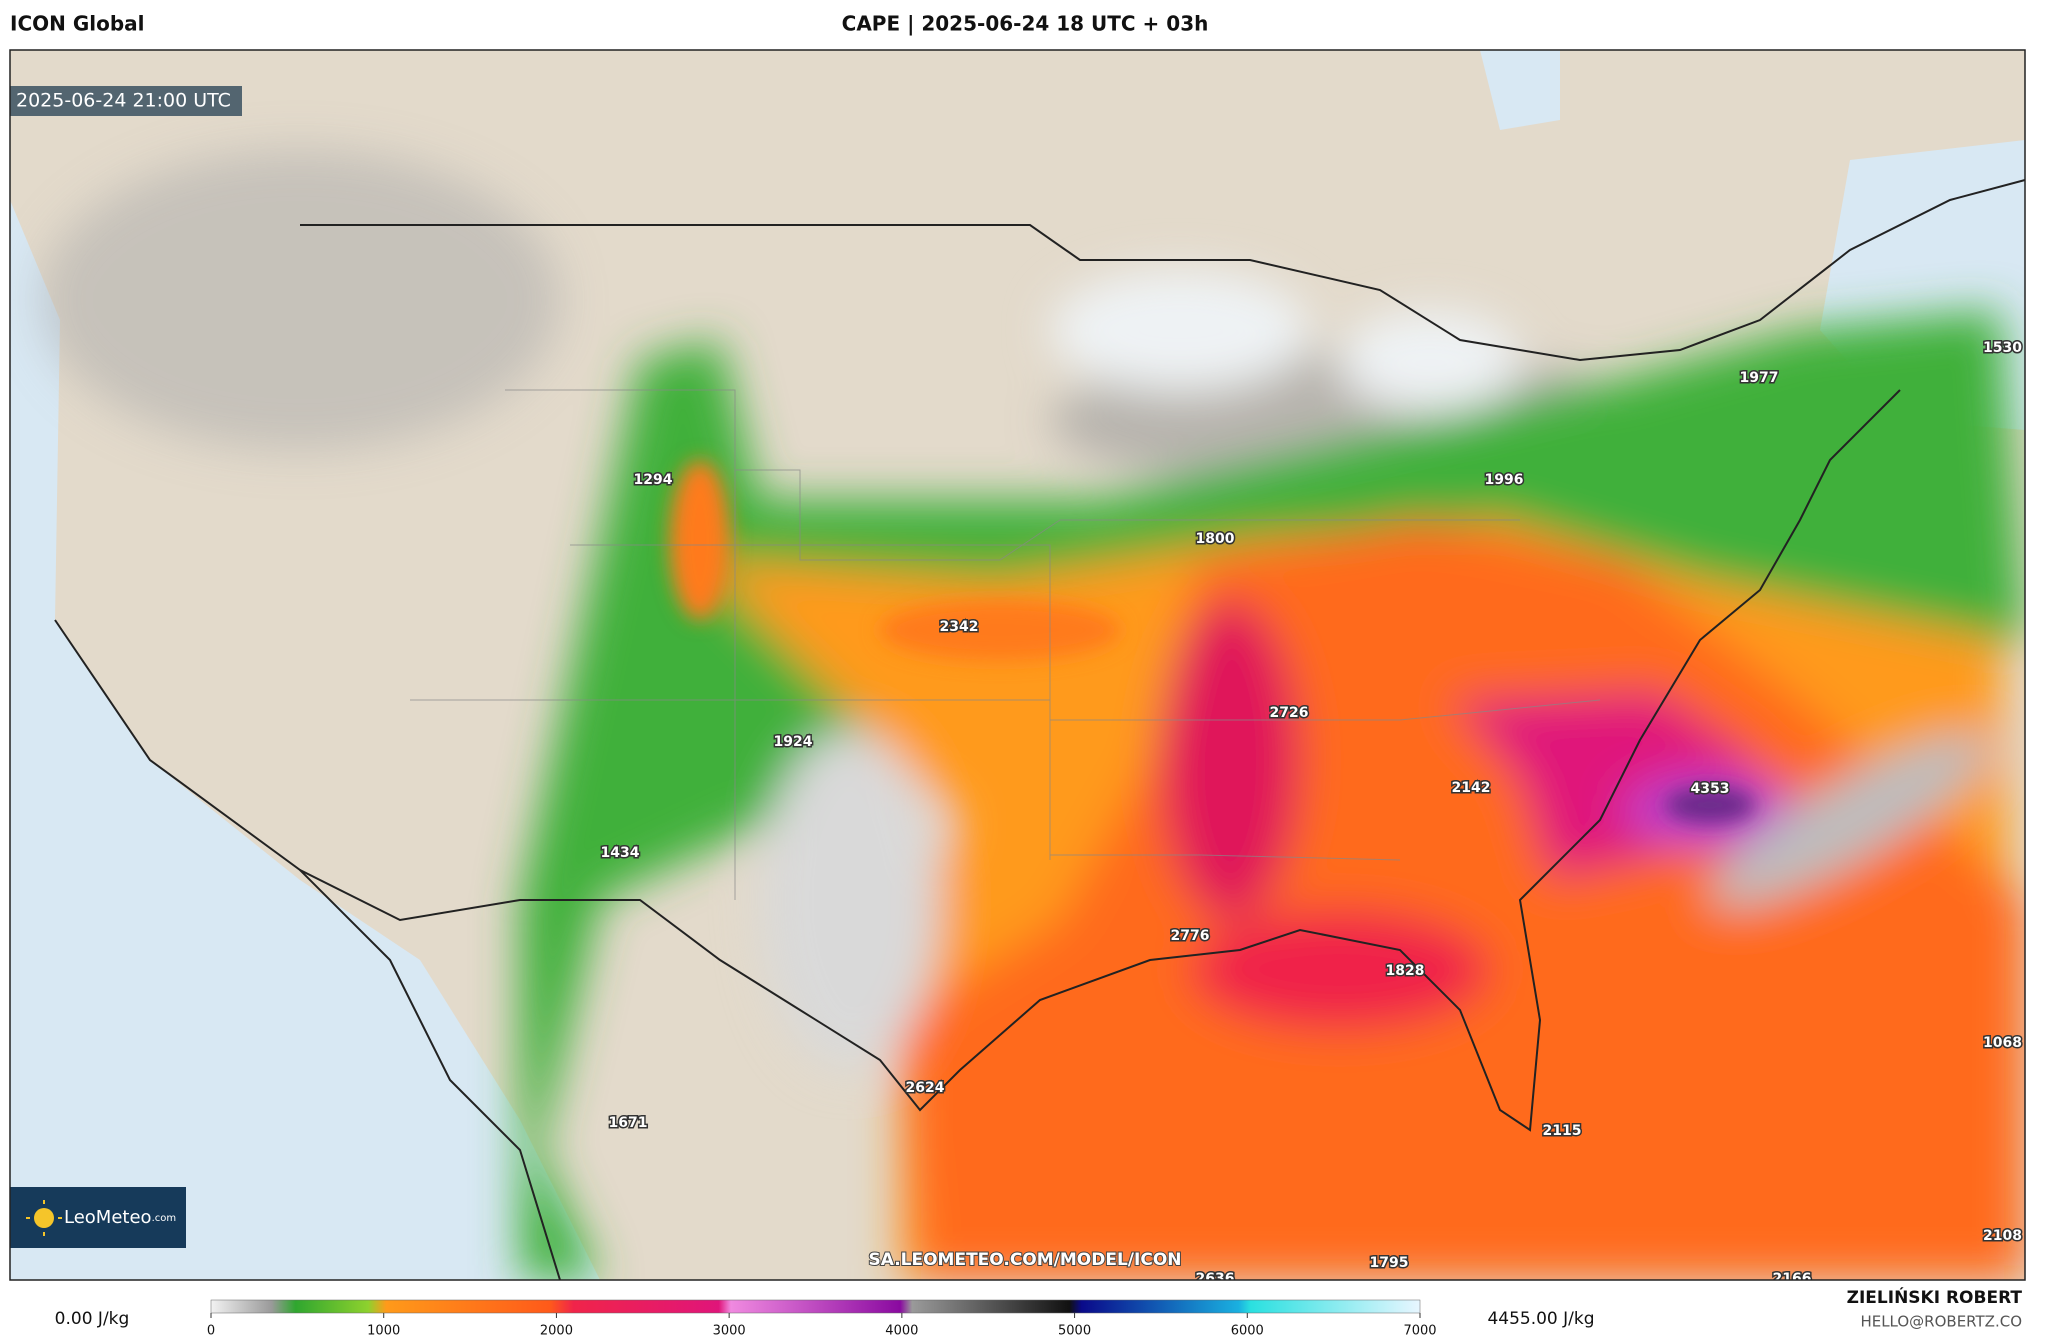 Image resolution: width=2052 pixels, height=1338 pixels. What do you see at coordinates (1215, 539) in the screenshot?
I see `cape-label: 1800` at bounding box center [1215, 539].